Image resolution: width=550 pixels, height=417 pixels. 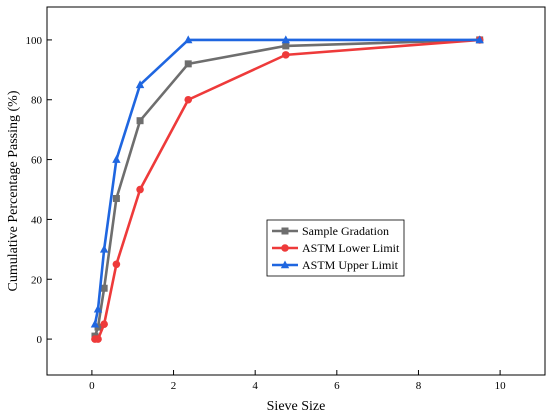 What do you see at coordinates (34, 41) in the screenshot?
I see `y-tick-label: 100` at bounding box center [34, 41].